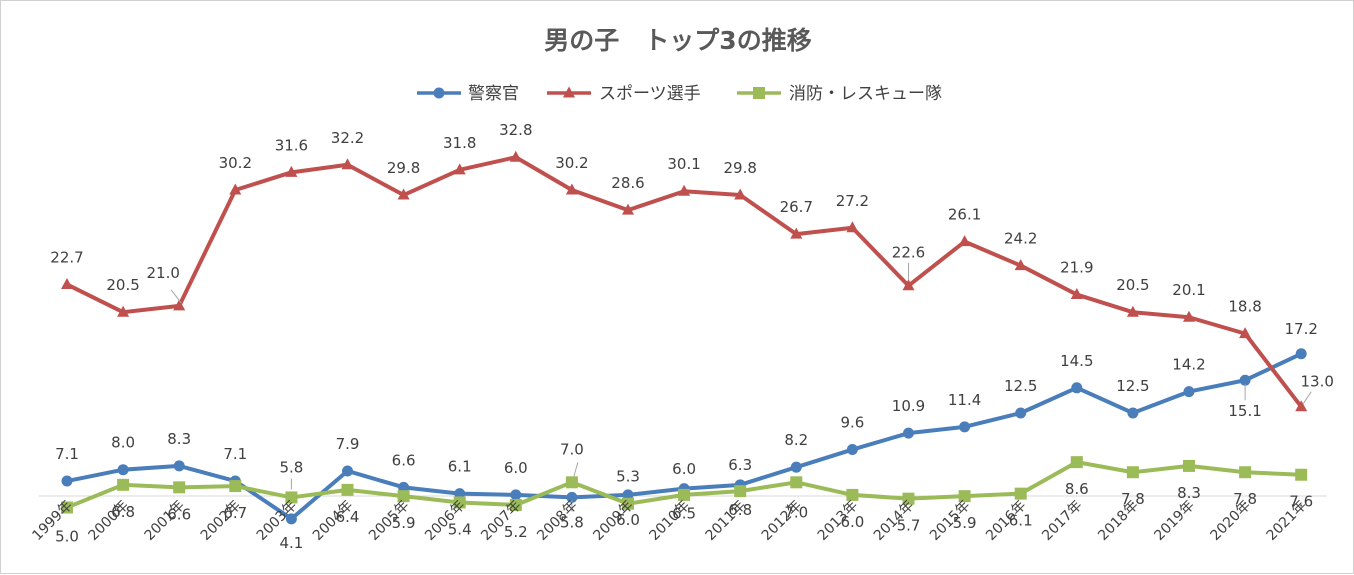 Image resolution: width=1354 pixels, height=575 pixels. I want to click on data-label: 5.7, so click(909, 526).